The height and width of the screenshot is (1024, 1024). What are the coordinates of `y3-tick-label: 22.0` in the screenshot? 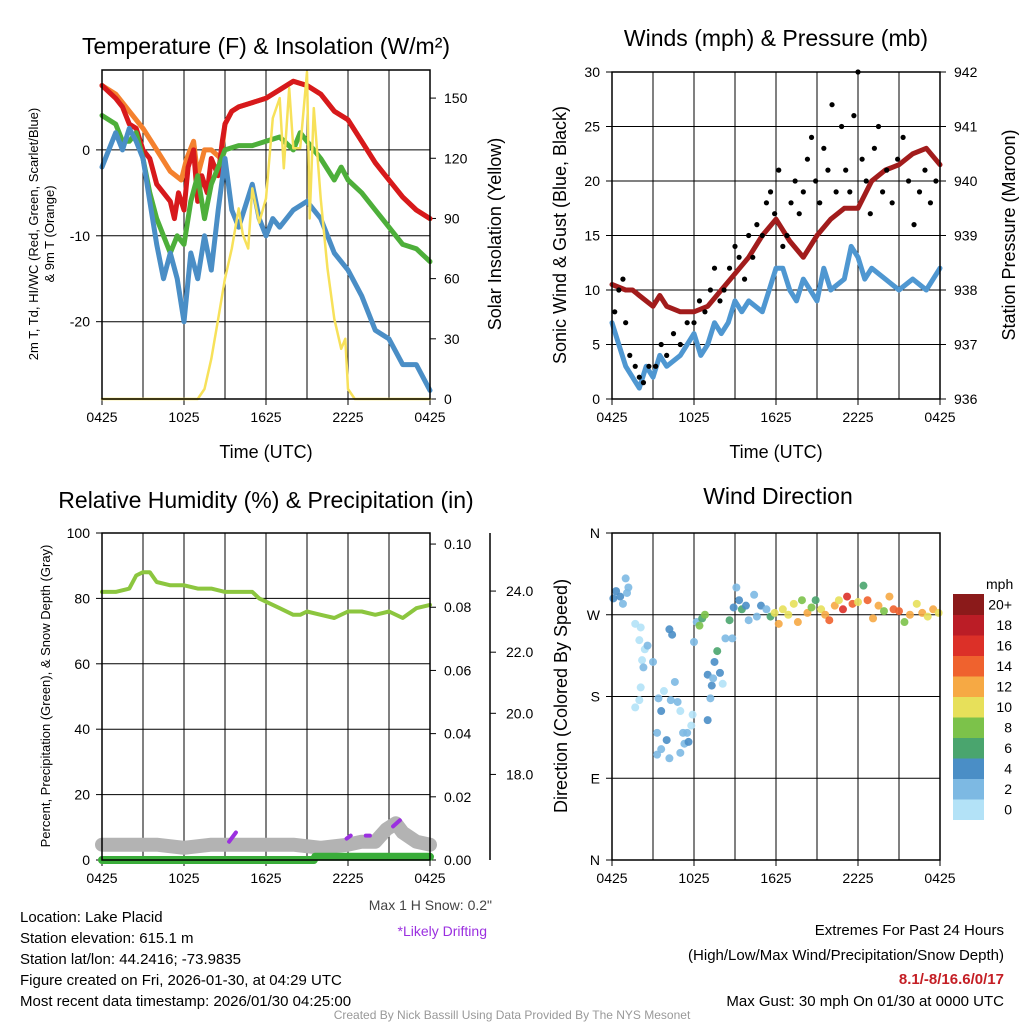 It's located at (519, 652).